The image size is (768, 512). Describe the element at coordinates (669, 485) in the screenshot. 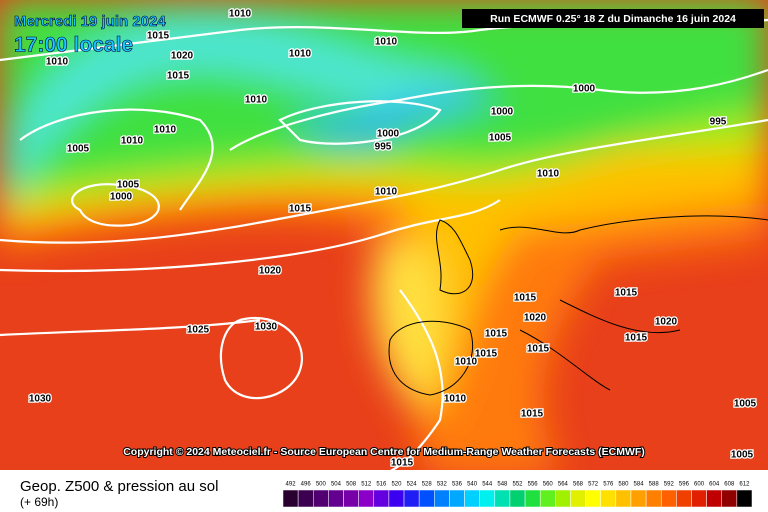

I see `legend-label: 592` at that location.